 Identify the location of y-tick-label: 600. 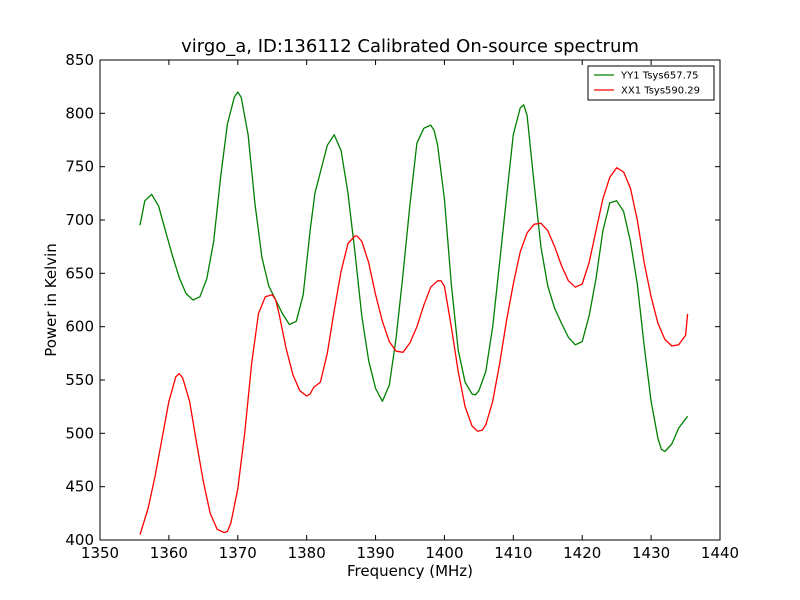
(79, 327).